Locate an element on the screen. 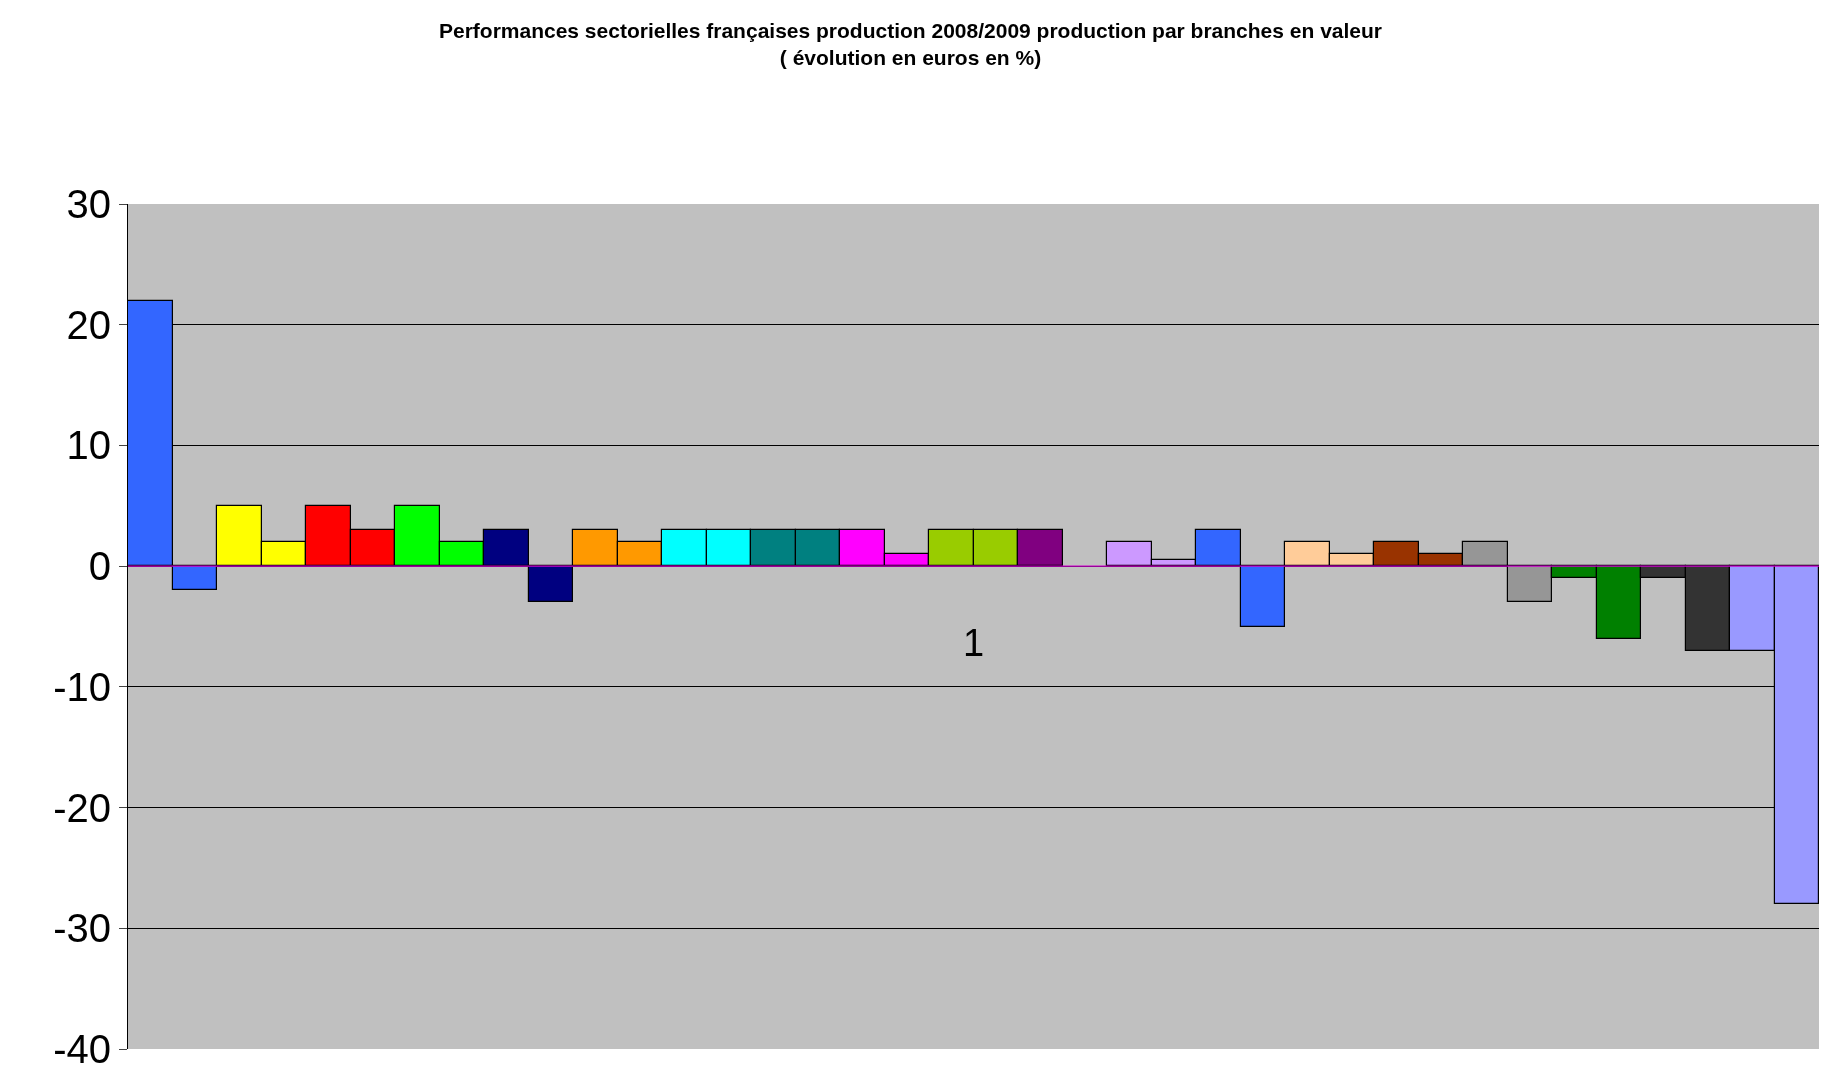 Image resolution: width=1821 pixels, height=1085 pixels. chart-title: Performances sectorielles françaises production 2008/2009 production par branches en valeur is located at coordinates (910, 30).